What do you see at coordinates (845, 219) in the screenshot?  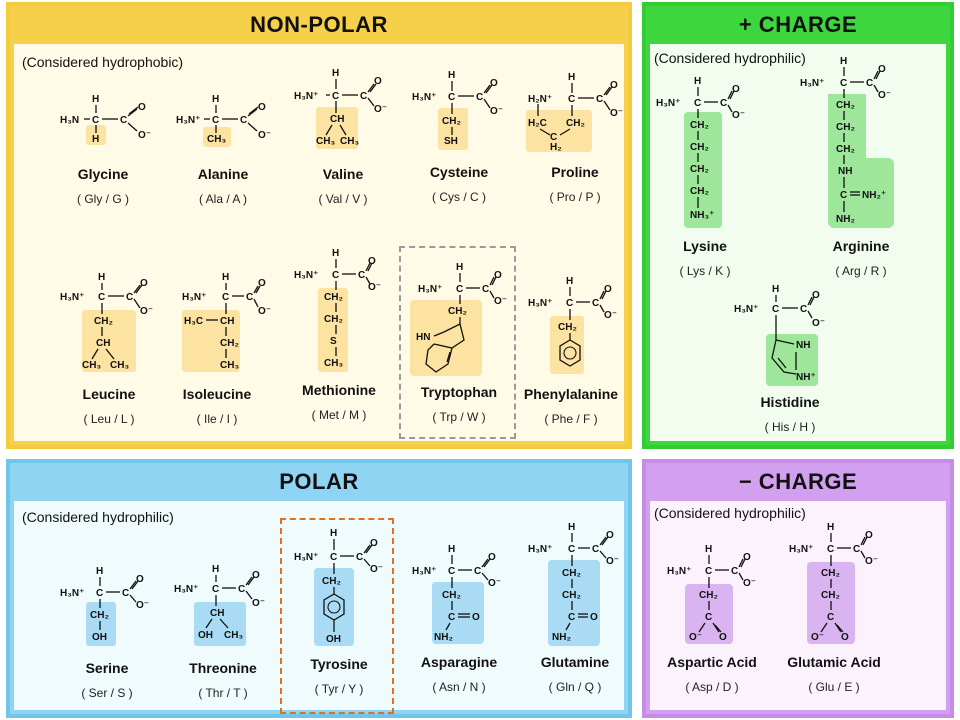 I see `structure-text: NH₂` at bounding box center [845, 219].